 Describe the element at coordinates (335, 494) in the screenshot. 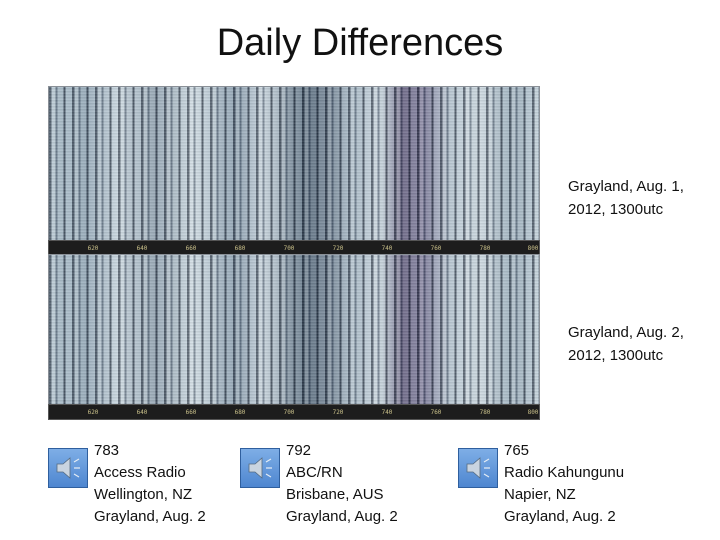

I see `station-location: Brisbane, AUS` at that location.